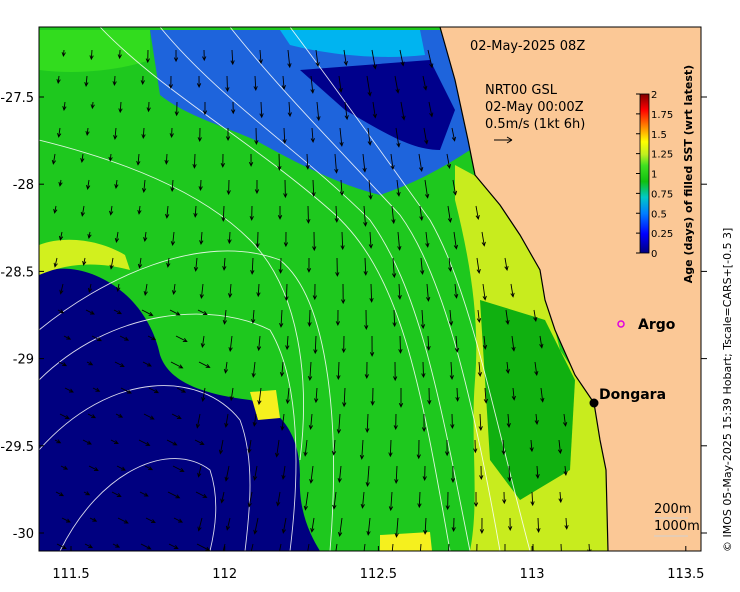 This screenshot has width=740, height=592. Describe the element at coordinates (532, 574) in the screenshot. I see `x-tick-label: 113` at that location.